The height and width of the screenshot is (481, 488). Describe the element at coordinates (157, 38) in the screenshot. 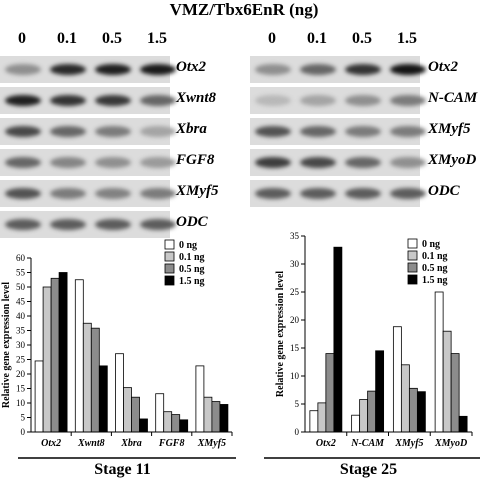

I see `lane-label: 1.5` at that location.